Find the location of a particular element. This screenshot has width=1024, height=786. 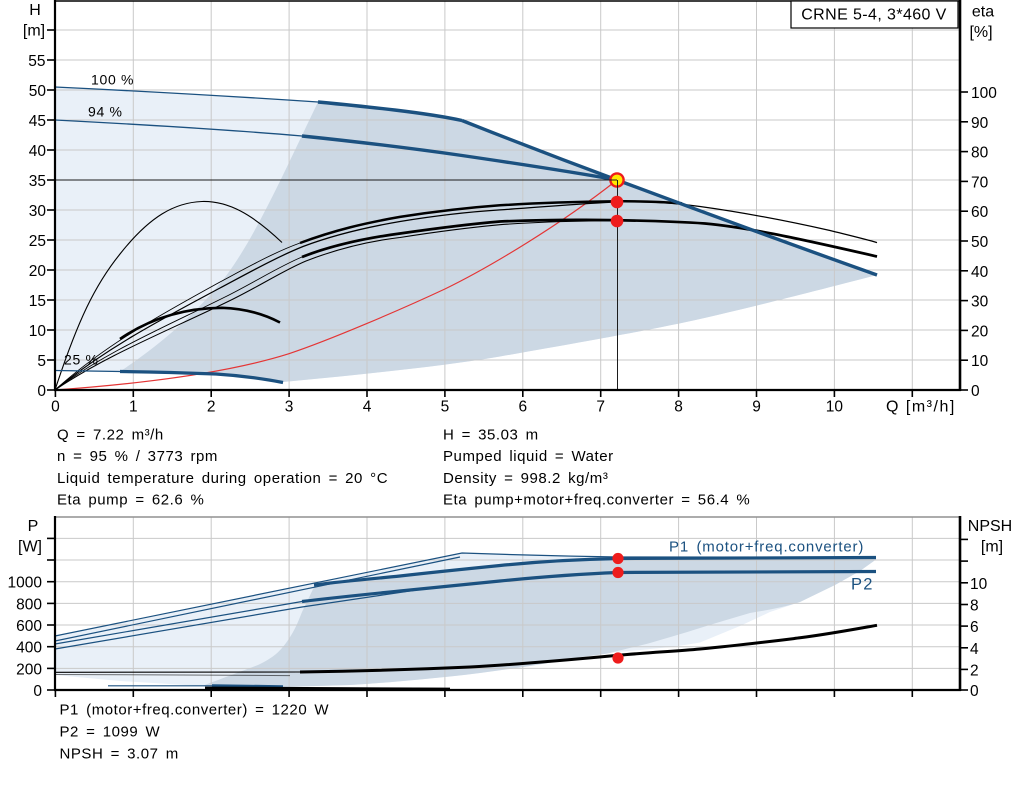

svg-text: H is located at coordinates (35, 10).